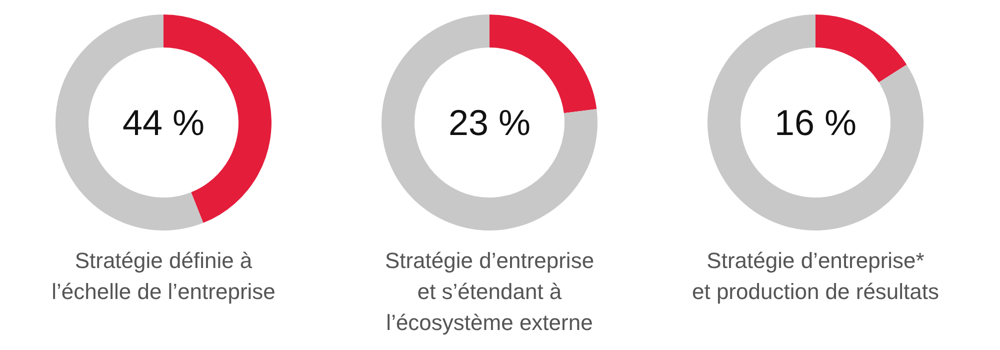 The height and width of the screenshot is (350, 1000). Describe the element at coordinates (489, 291) in the screenshot. I see `text: Stratégie d’entreprise et s’étendant à l’écosystème externe` at that location.